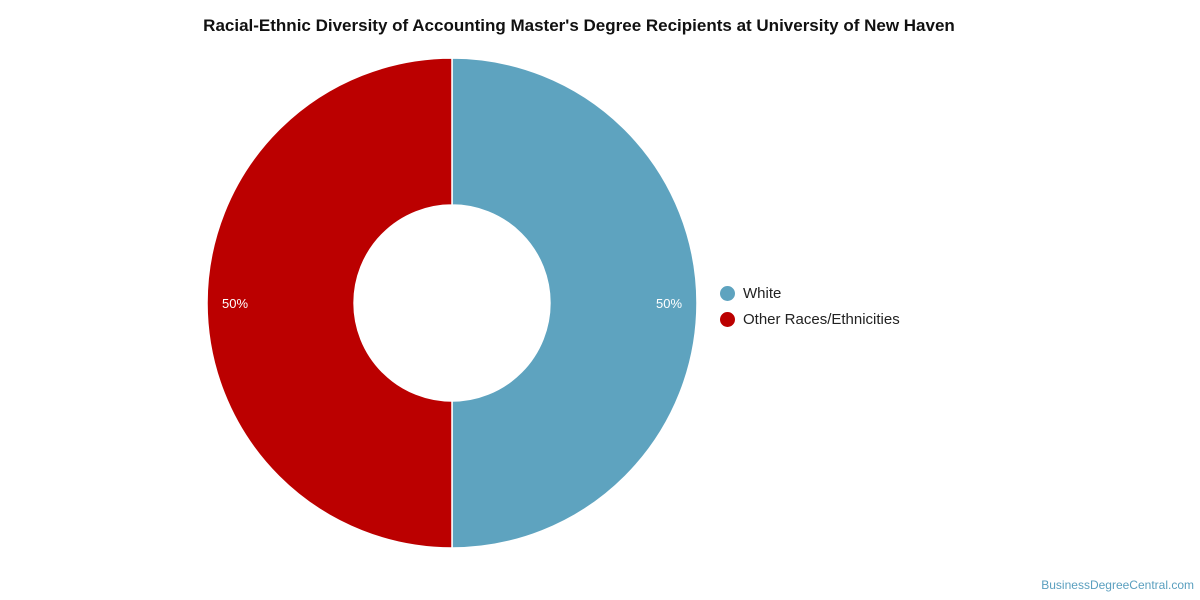  Describe the element at coordinates (235, 303) in the screenshot. I see `slice-value-label-1: 50%` at that location.